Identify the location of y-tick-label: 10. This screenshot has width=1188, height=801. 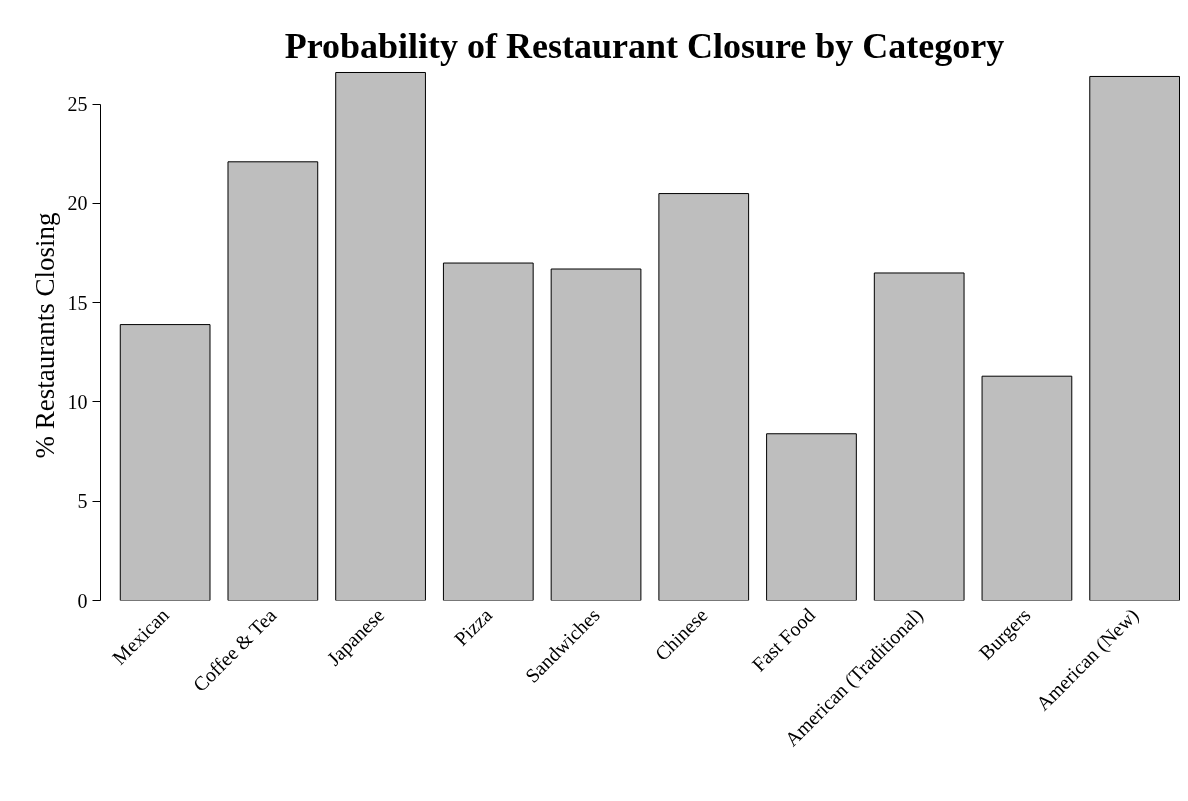
(77, 402).